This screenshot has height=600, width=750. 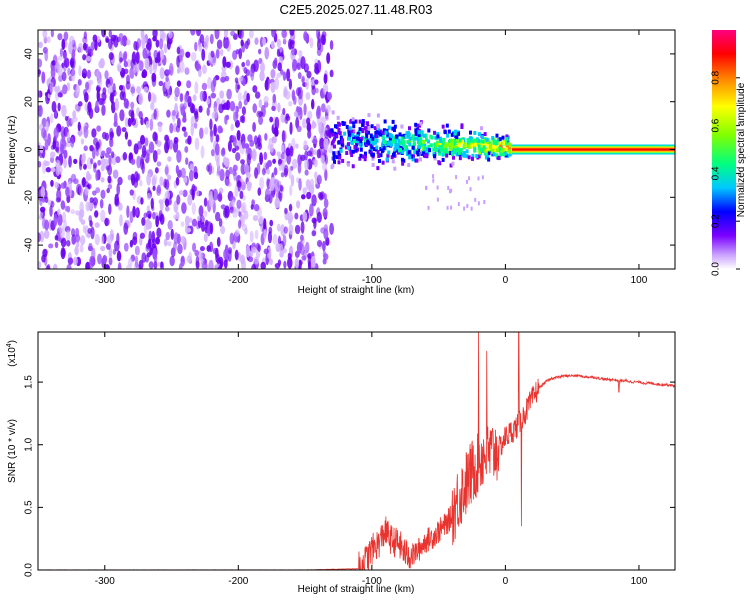 I want to click on colorbar-label: Normalized spectral amplitude, so click(x=741, y=149).